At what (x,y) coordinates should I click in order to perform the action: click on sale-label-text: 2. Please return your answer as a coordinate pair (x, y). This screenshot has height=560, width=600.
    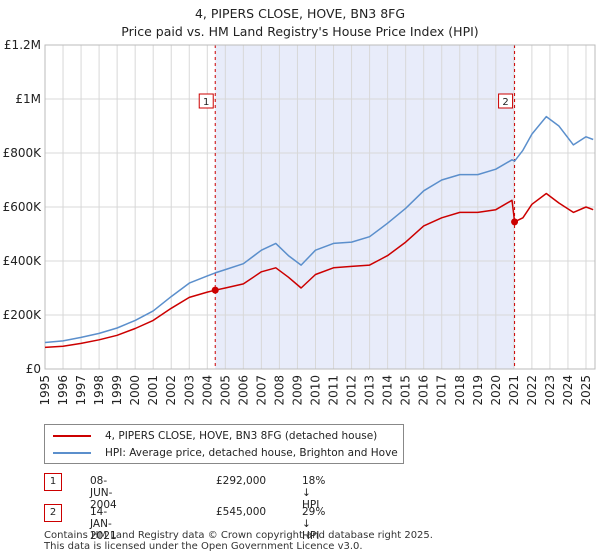
    Looking at the image, I should click on (505, 102).